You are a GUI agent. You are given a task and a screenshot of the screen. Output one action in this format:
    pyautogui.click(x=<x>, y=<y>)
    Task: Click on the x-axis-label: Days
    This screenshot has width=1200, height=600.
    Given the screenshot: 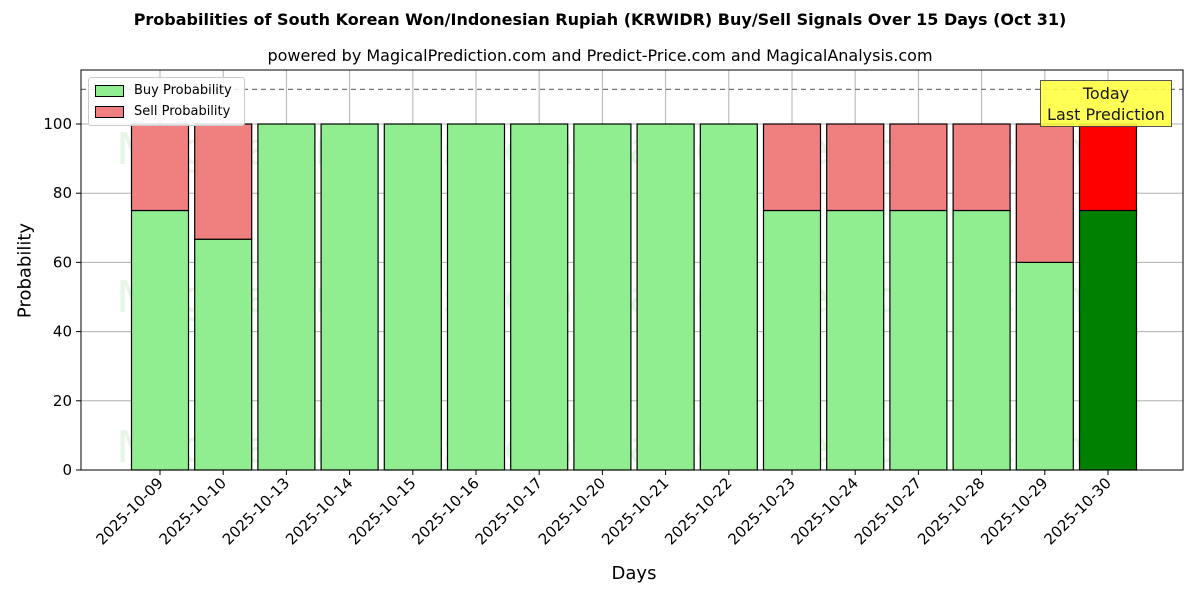 What is the action you would take?
    pyautogui.click(x=634, y=573)
    